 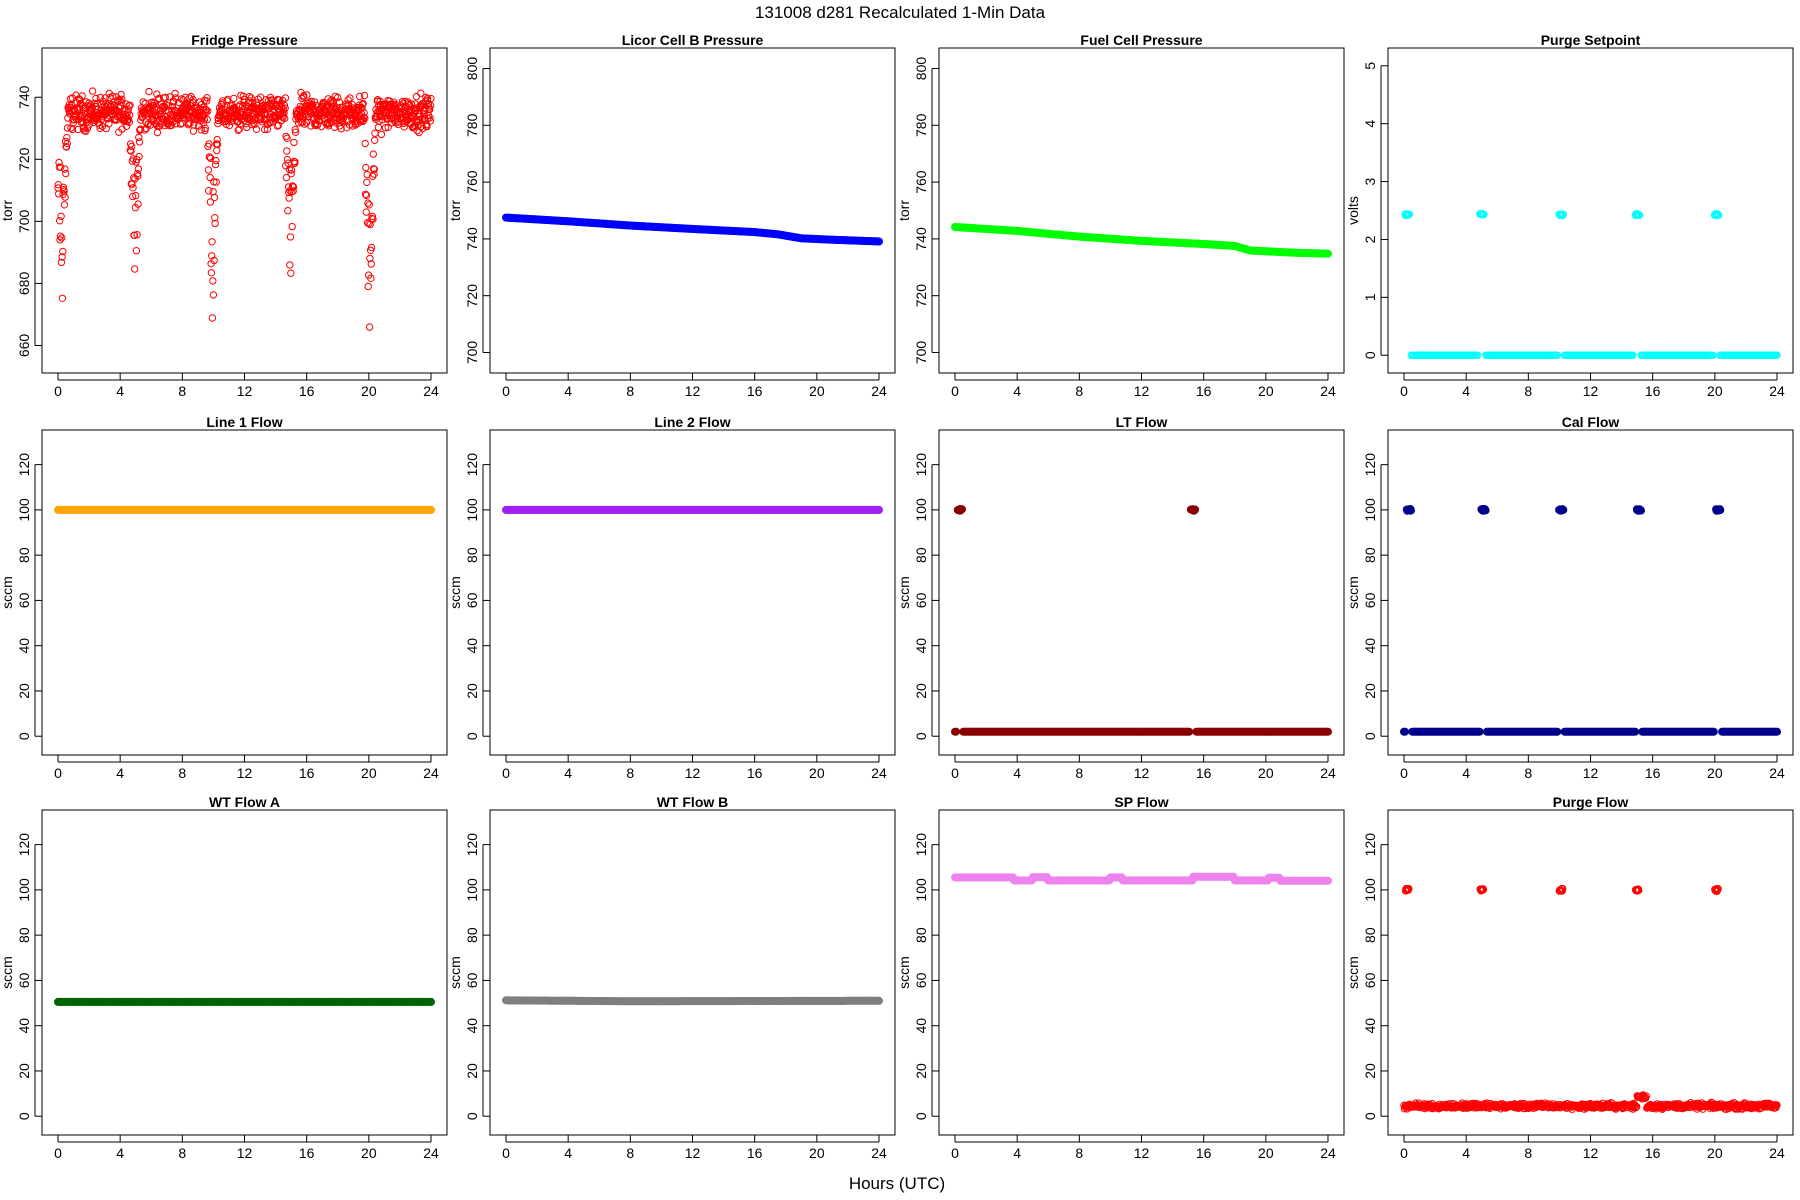 What do you see at coordinates (897, 1183) in the screenshot?
I see `figure-xlabel: Hours (UTC)` at bounding box center [897, 1183].